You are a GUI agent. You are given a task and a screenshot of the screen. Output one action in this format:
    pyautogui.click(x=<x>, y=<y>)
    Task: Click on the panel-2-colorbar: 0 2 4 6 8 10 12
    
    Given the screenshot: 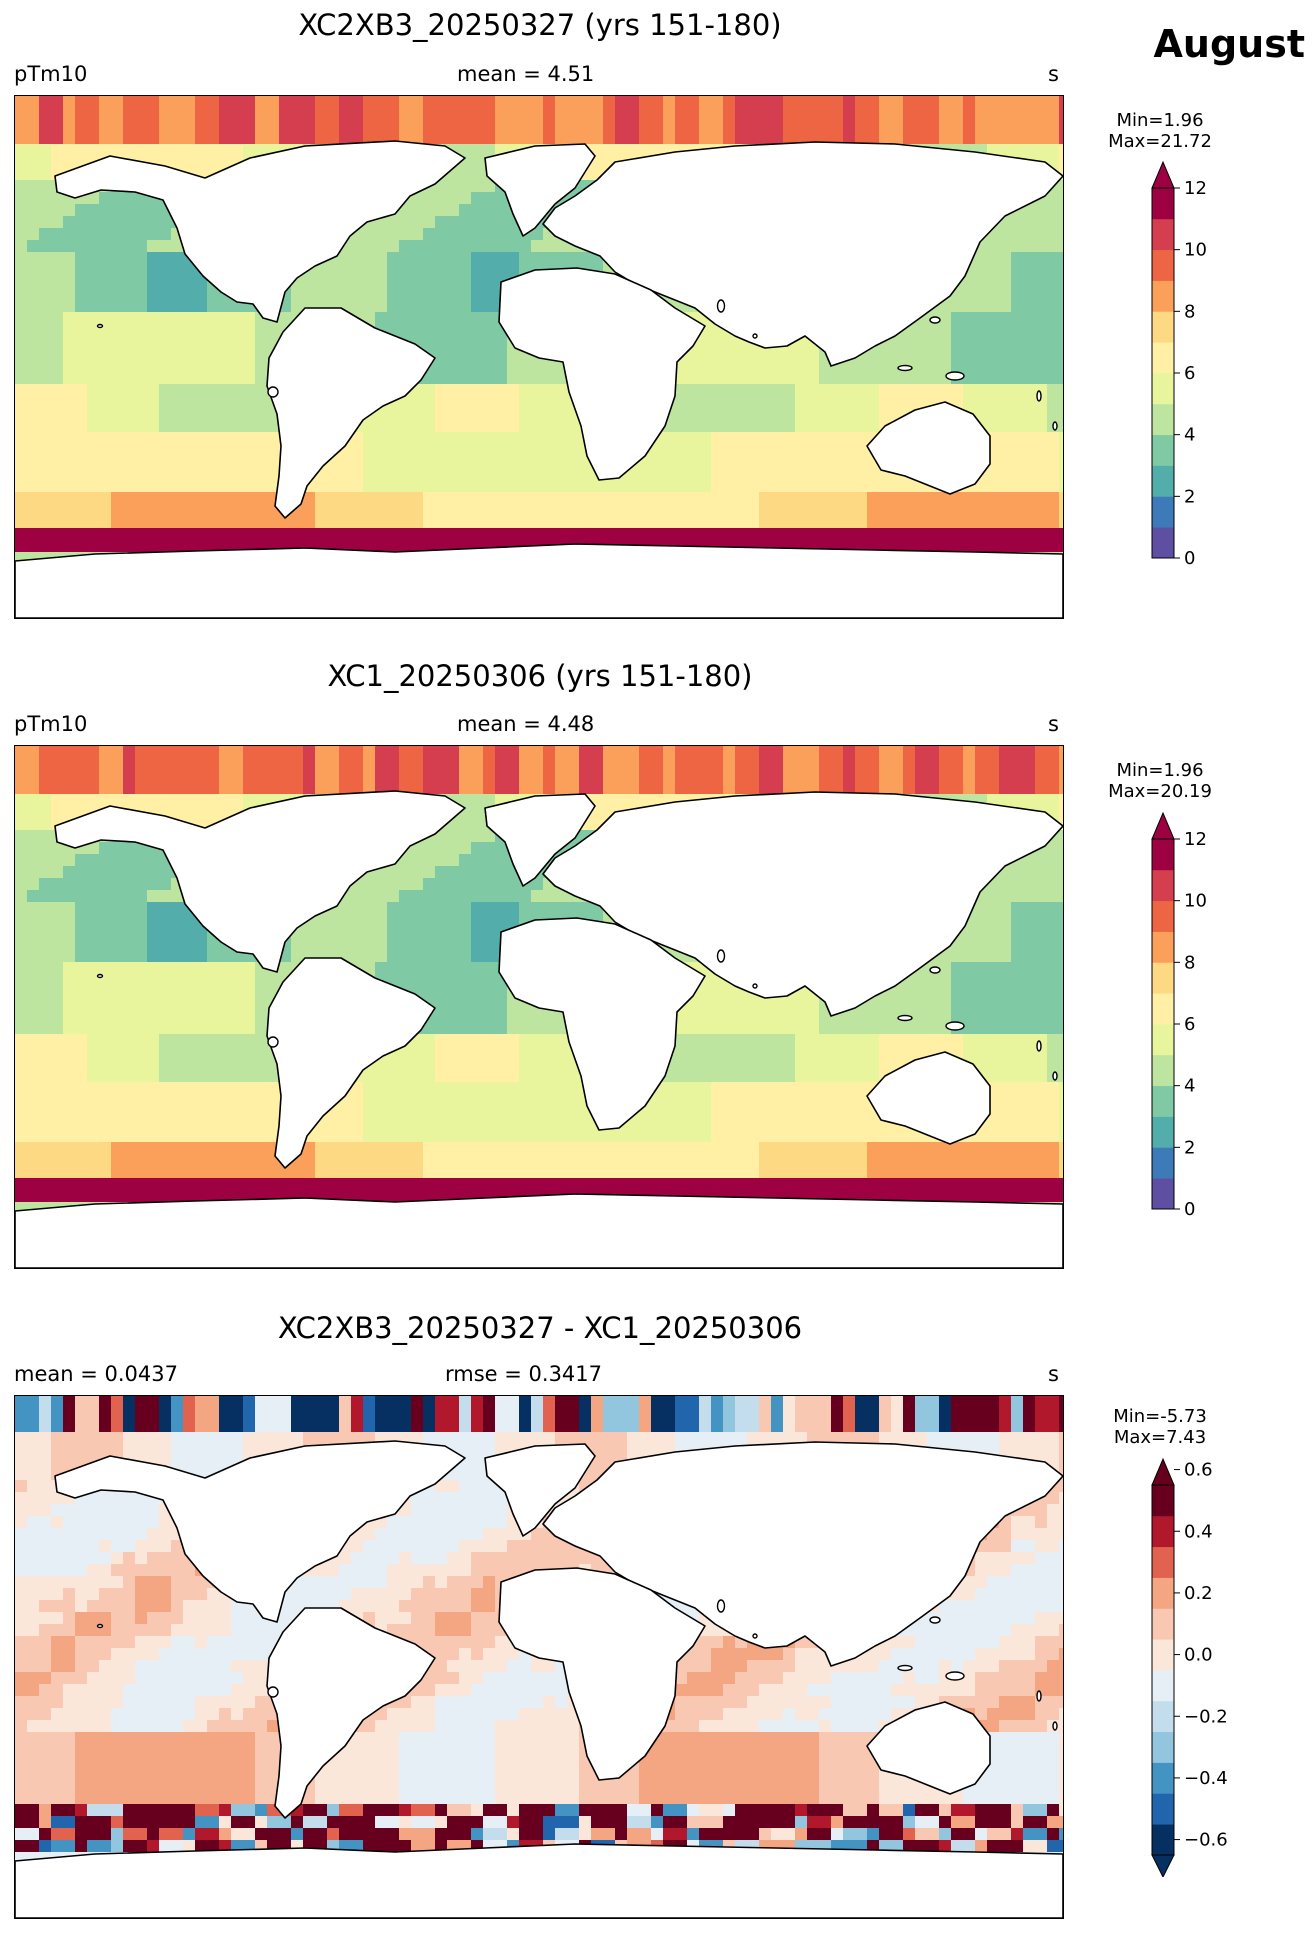 What is the action you would take?
    pyautogui.click(x=1210, y=1021)
    